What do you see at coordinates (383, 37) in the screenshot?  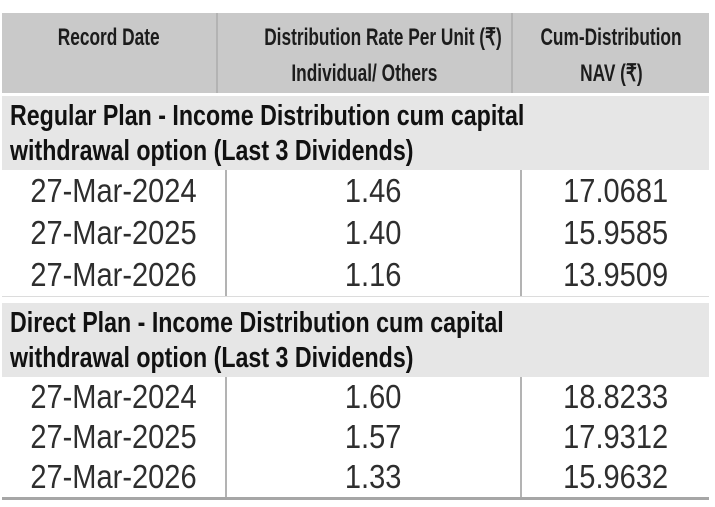 I see `header-distribution-rate-line1: Distribution Rate Per Unit (₹)` at bounding box center [383, 37].